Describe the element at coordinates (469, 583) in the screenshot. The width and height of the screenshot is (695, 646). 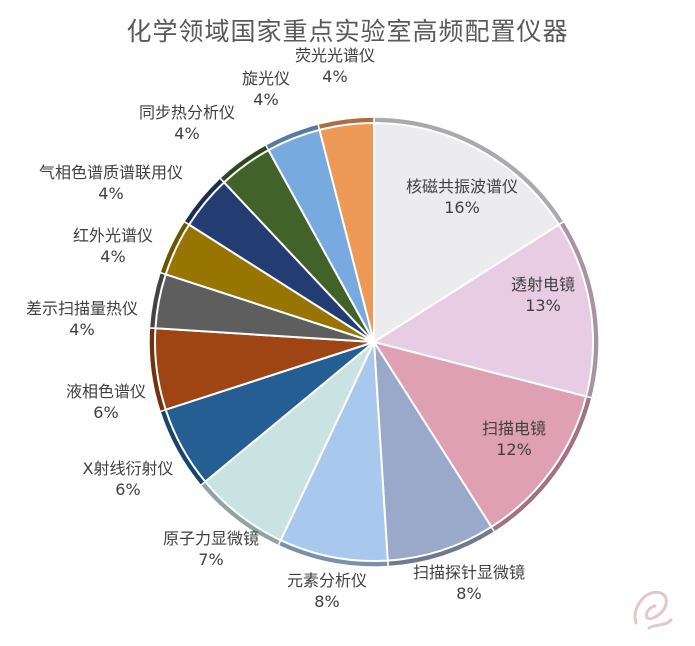
I see `slice-label: 扫描探针显微镜 8%` at that location.